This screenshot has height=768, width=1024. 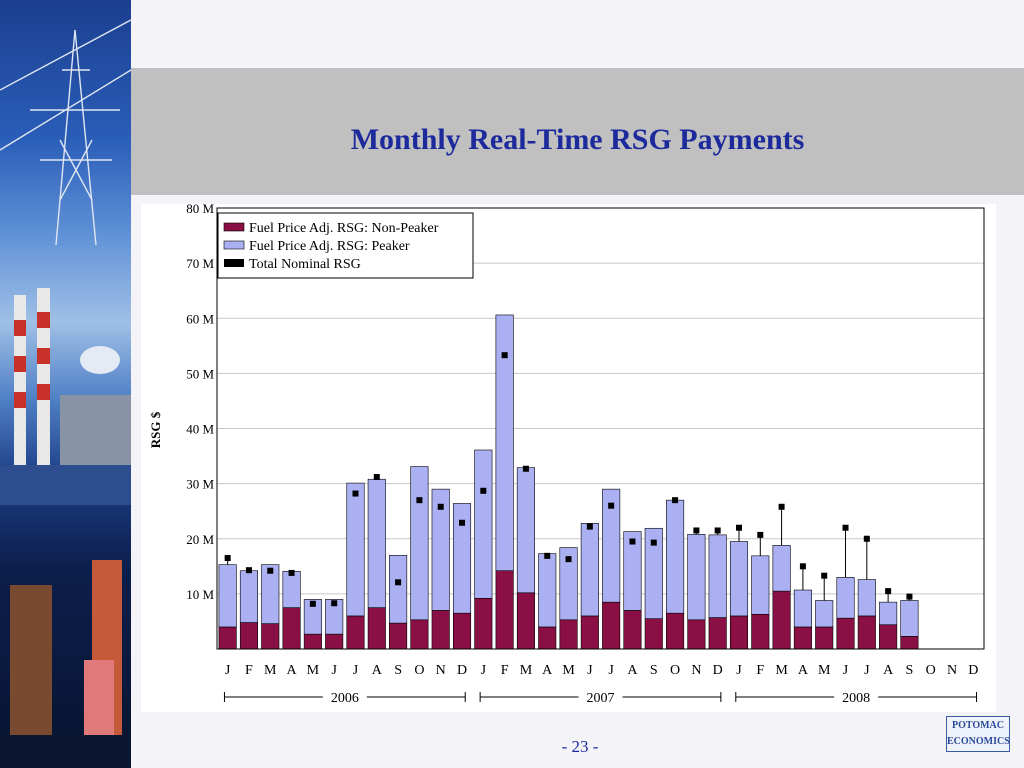 I want to click on year-label: 2007, so click(x=601, y=698).